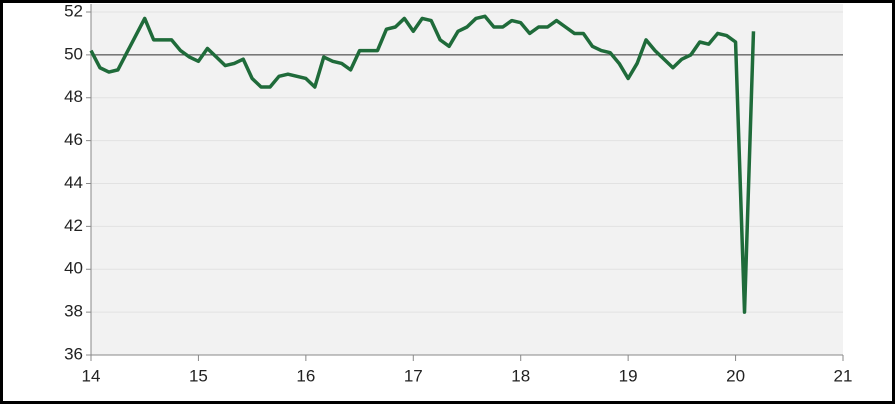  What do you see at coordinates (73, 311) in the screenshot?
I see `y-tick-label: 38` at bounding box center [73, 311].